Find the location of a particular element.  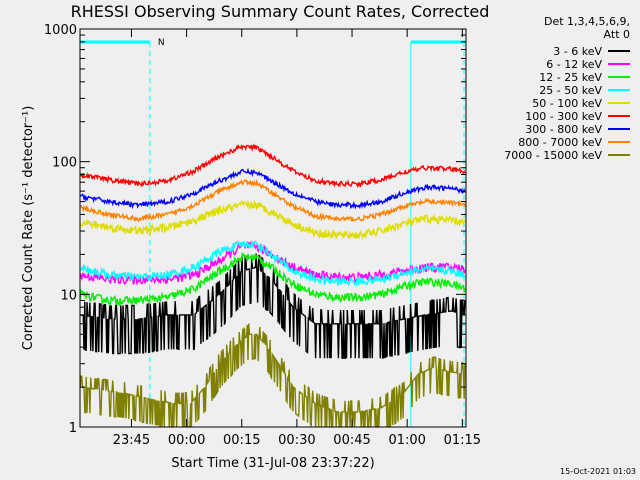

legend-label: 100 - 300 keV is located at coordinates (563, 116).